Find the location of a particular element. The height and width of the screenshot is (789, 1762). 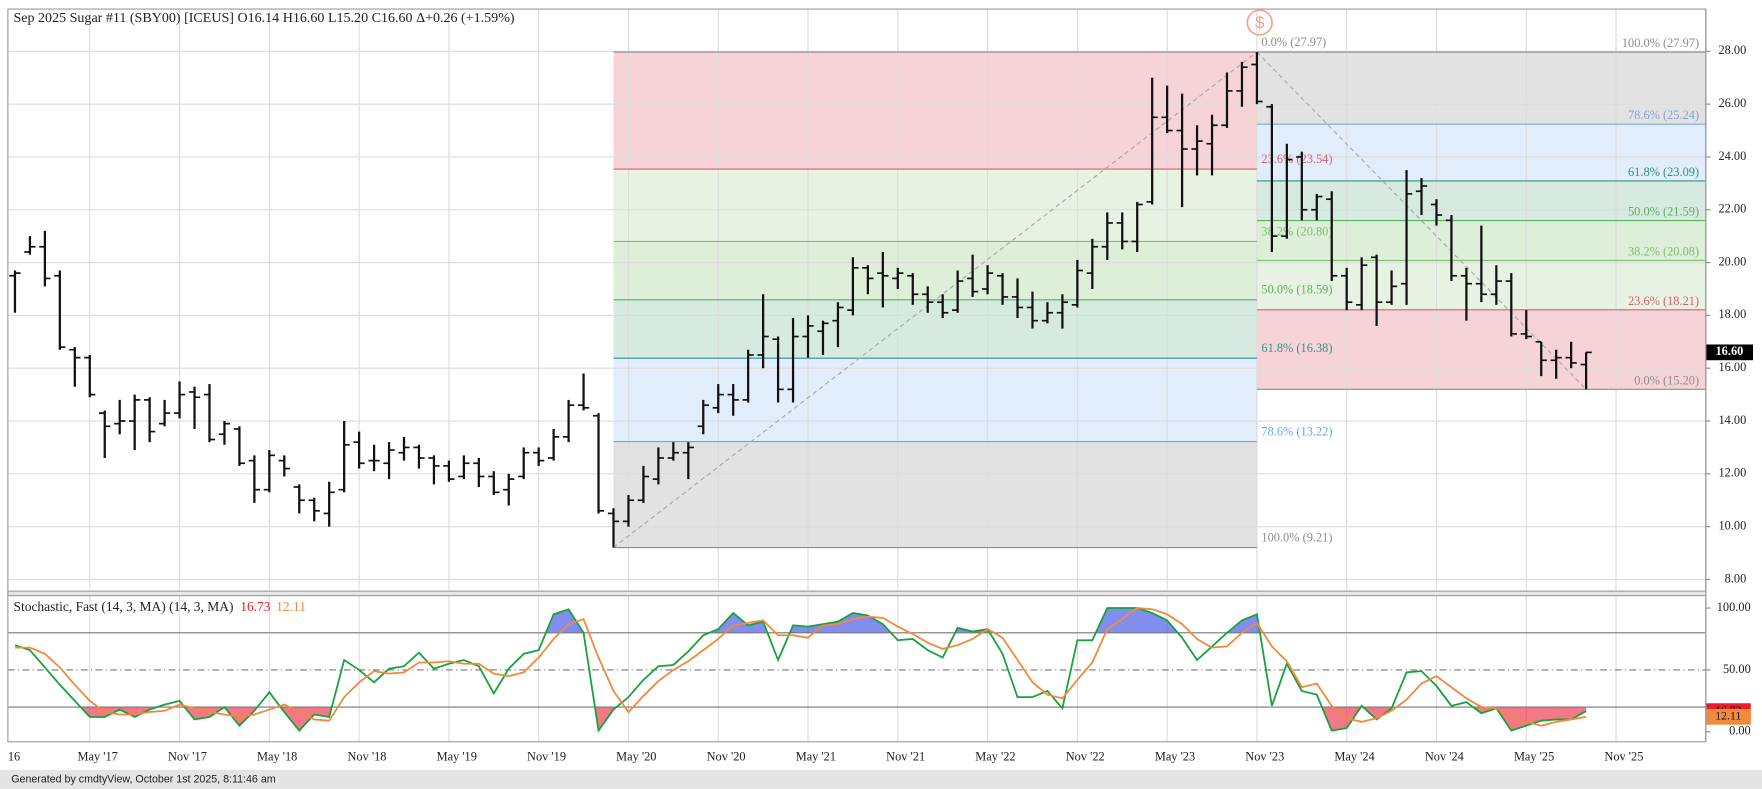

stochastic-legend-value: 12.11 is located at coordinates (291, 606).